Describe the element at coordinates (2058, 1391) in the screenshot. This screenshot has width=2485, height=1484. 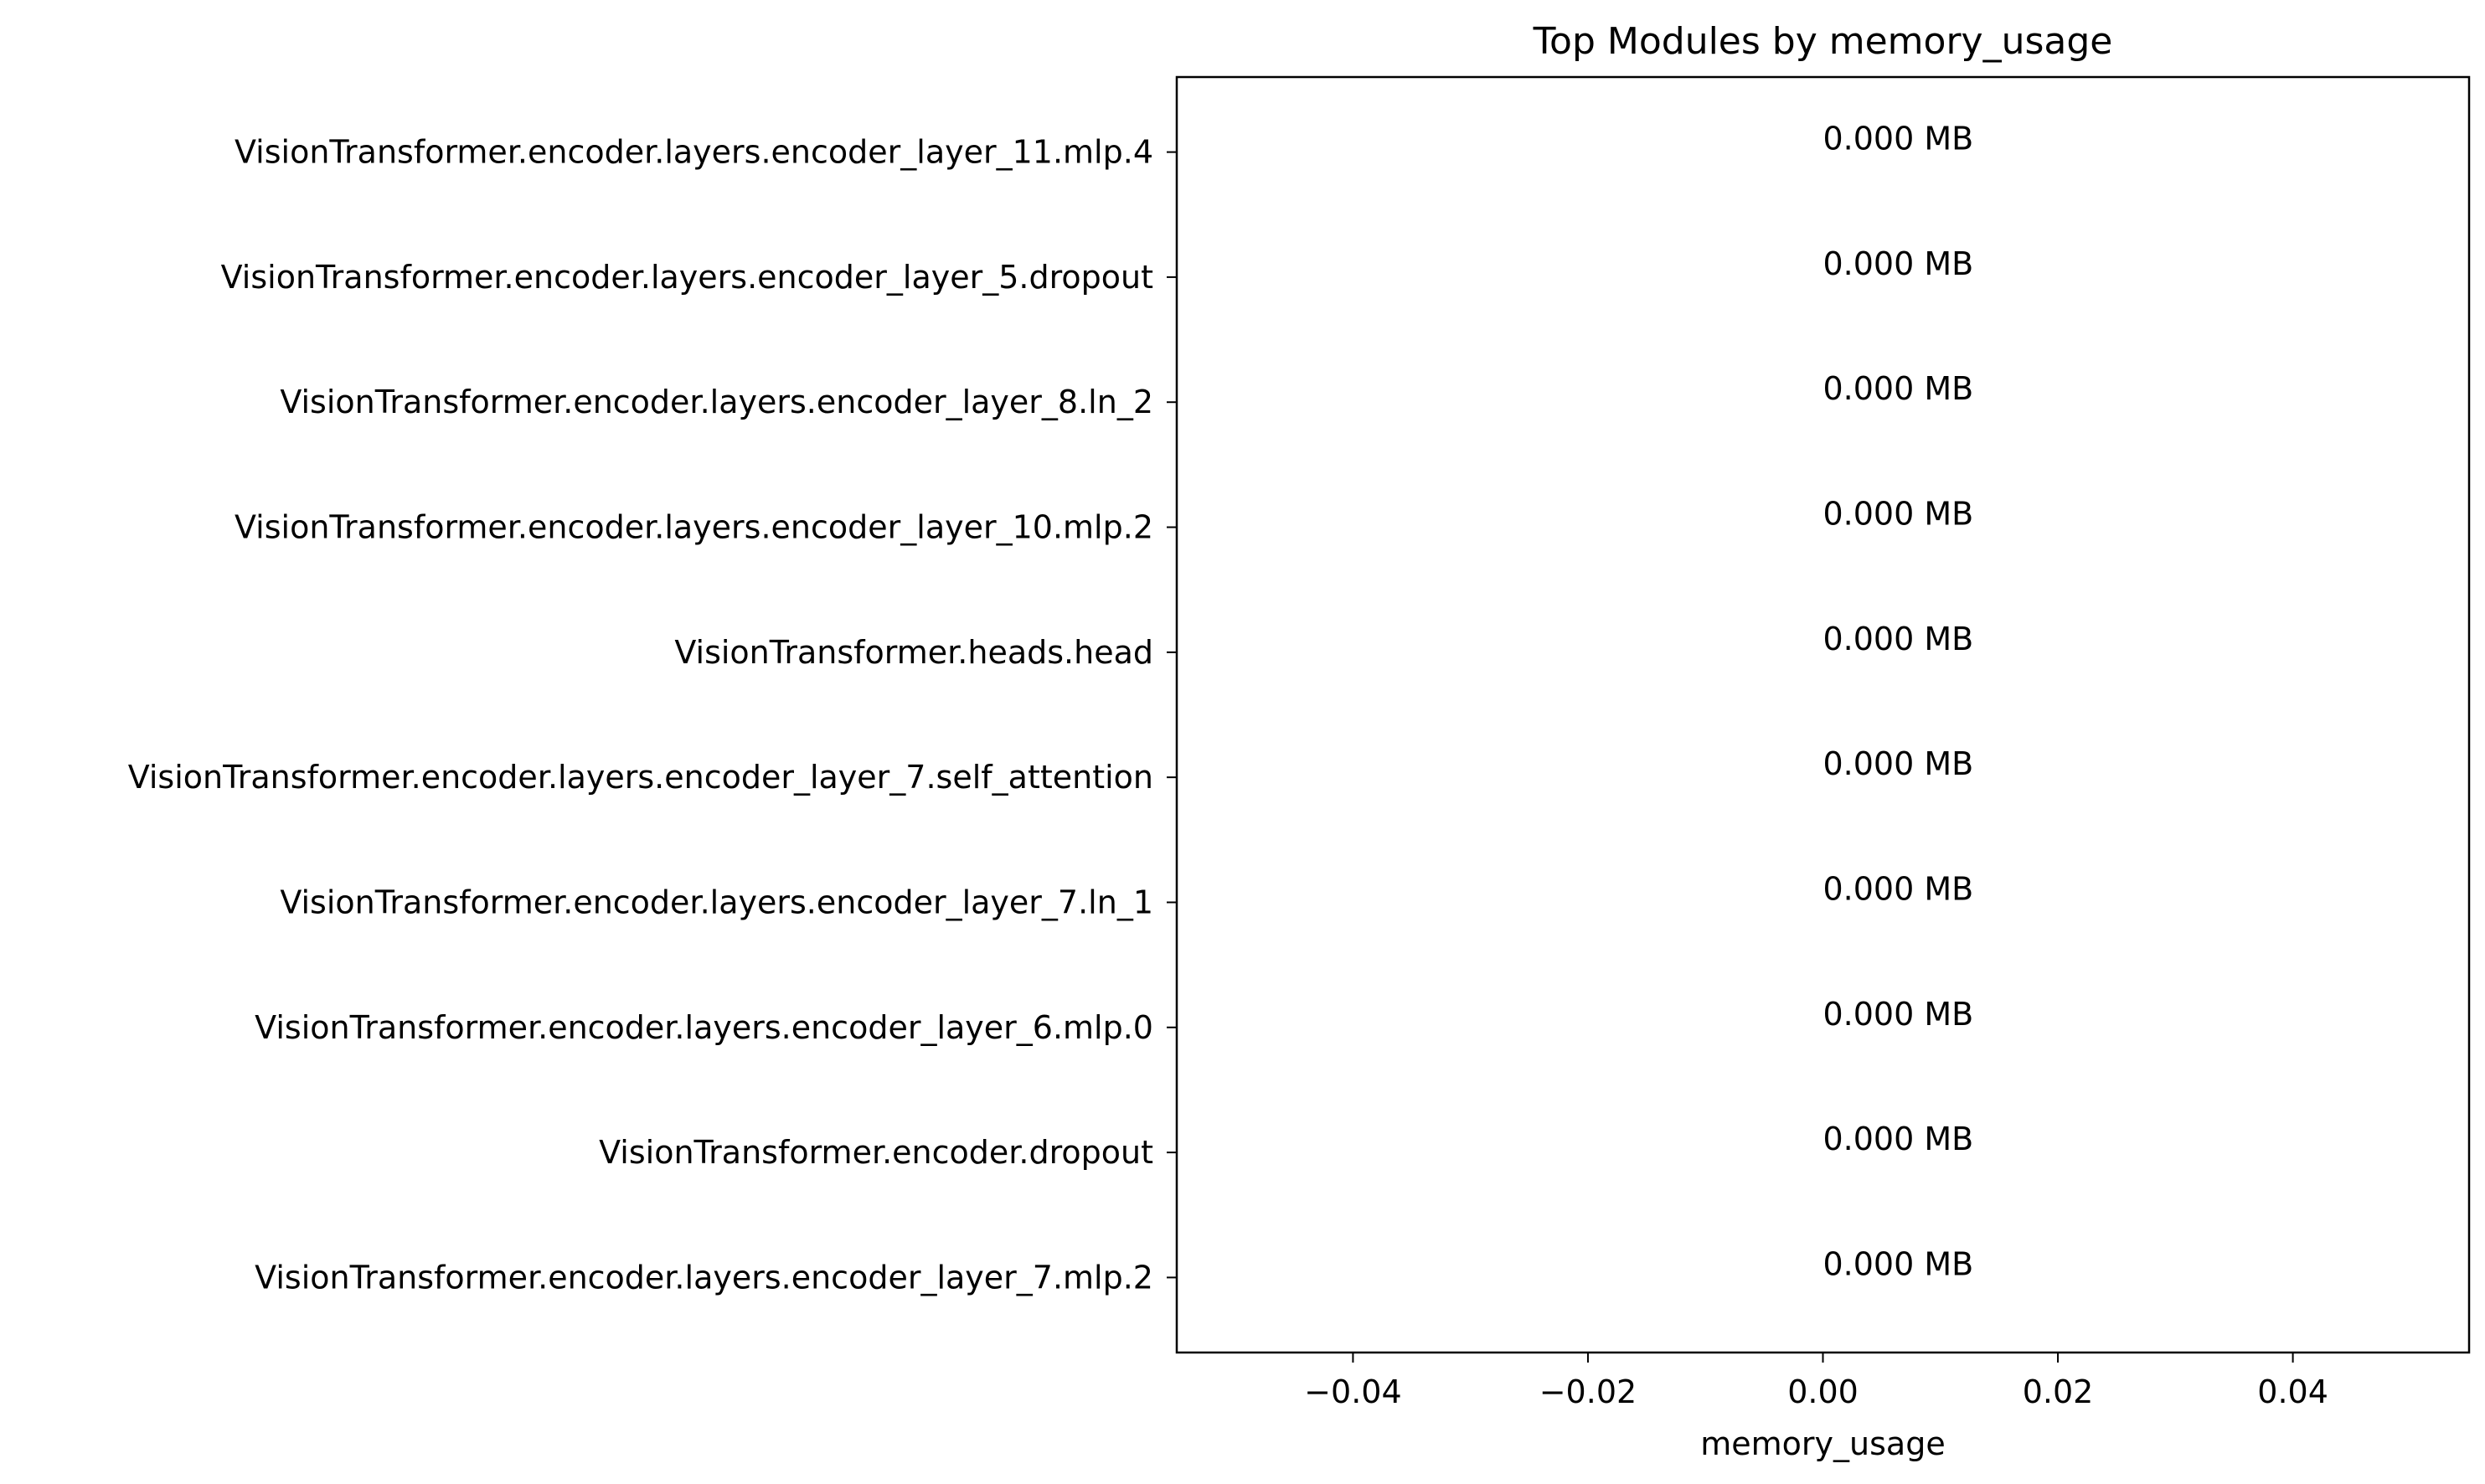
I see `x-tick-label: 0.02` at that location.